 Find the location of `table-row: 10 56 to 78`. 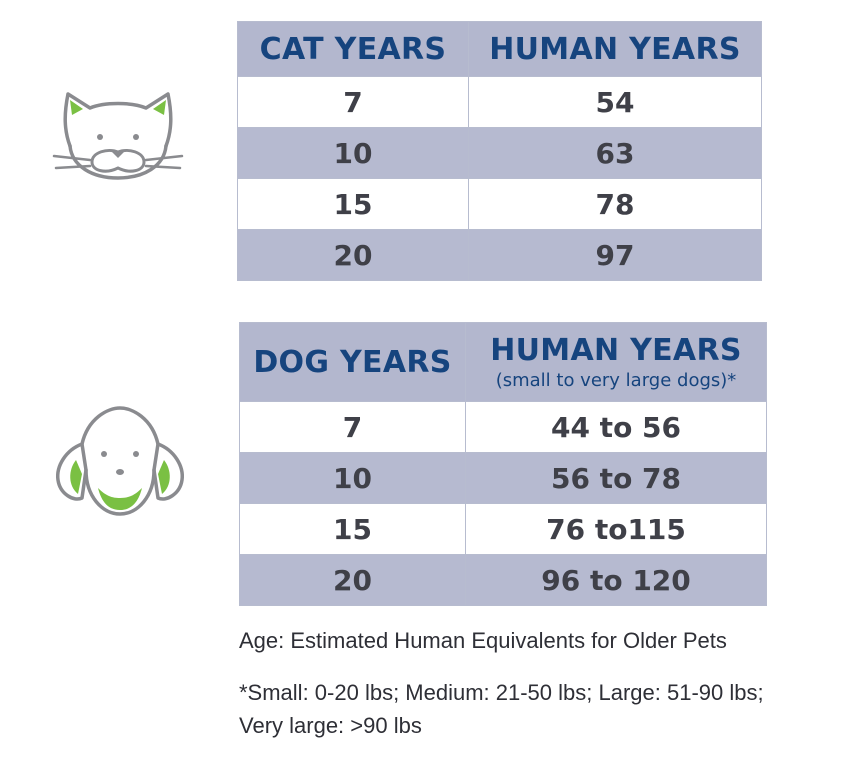

table-row: 10 56 to 78 is located at coordinates (503, 478).